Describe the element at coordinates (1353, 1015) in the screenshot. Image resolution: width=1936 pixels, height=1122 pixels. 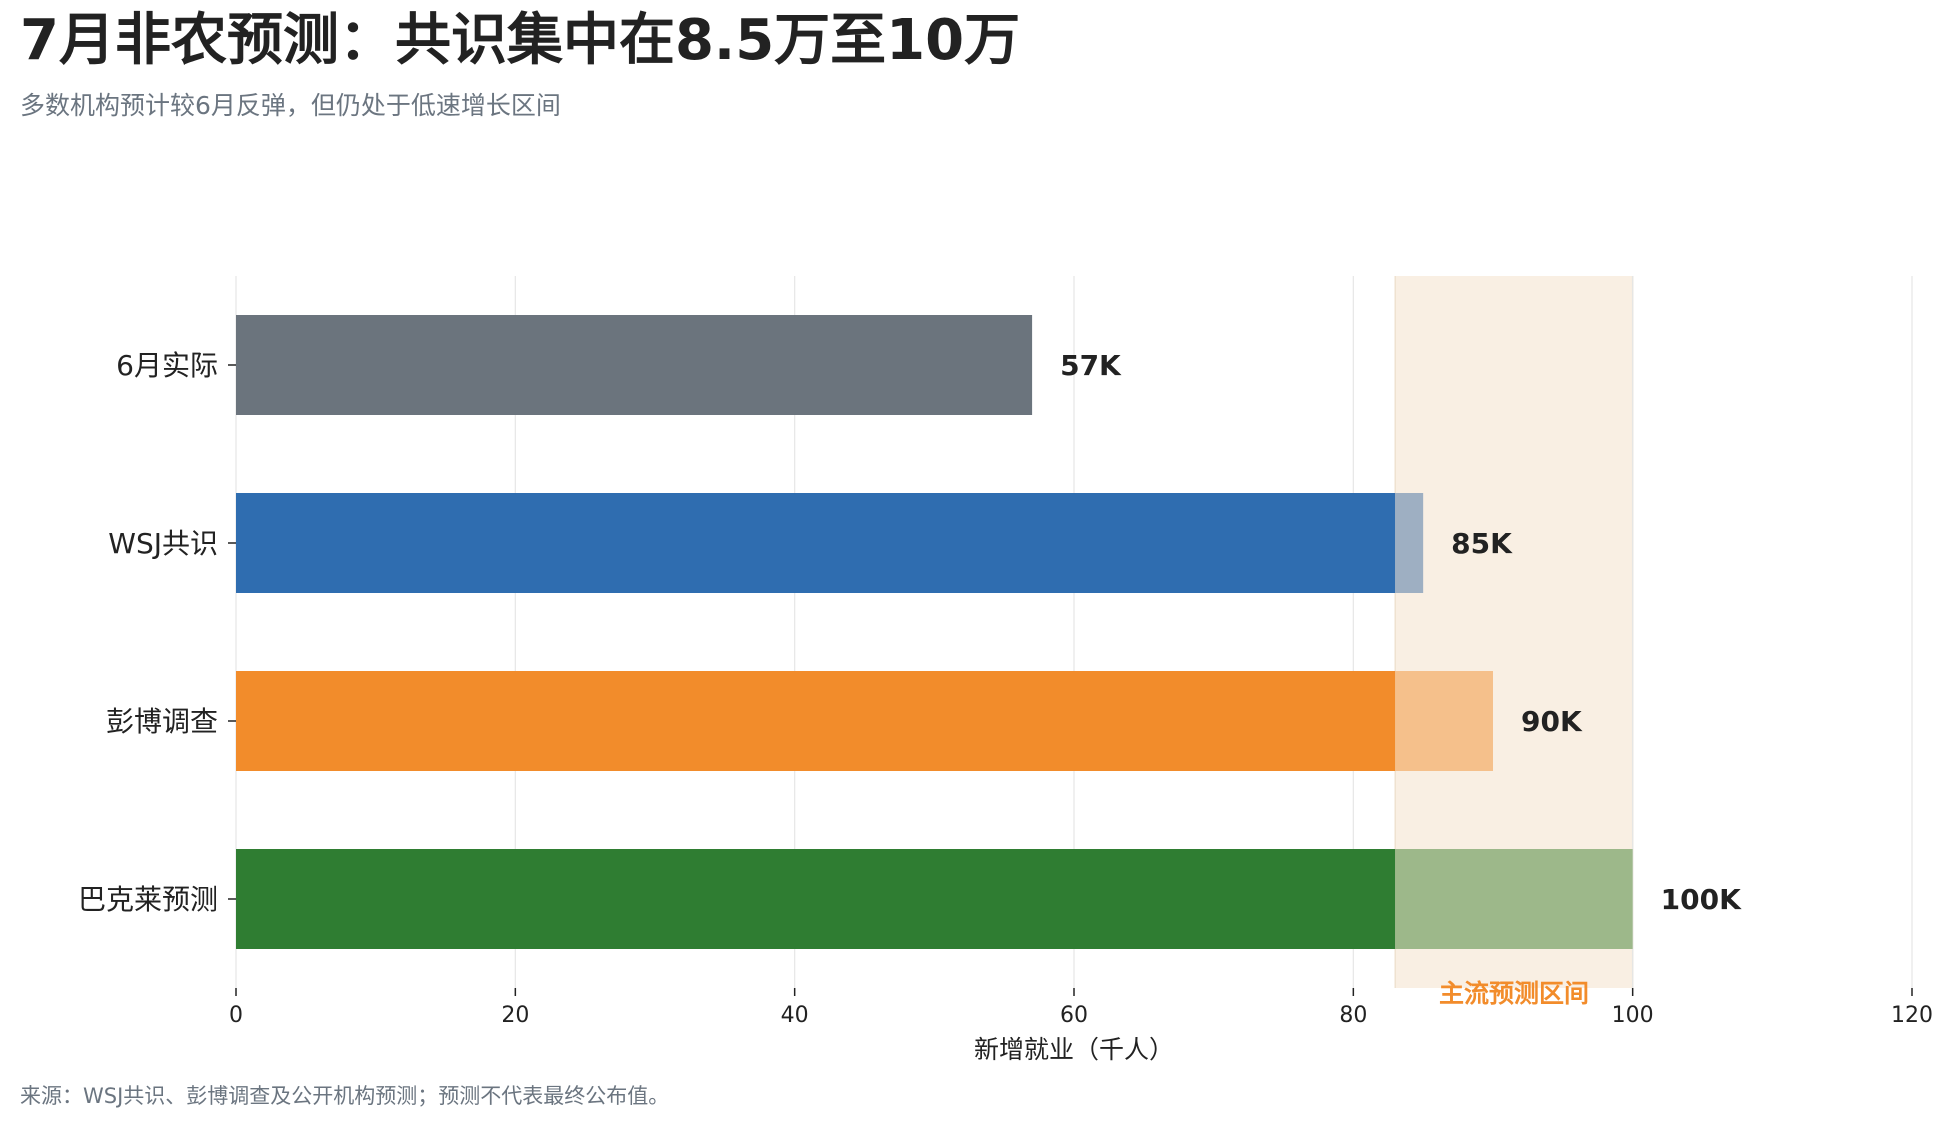
I see `x-tick-label: 80` at that location.